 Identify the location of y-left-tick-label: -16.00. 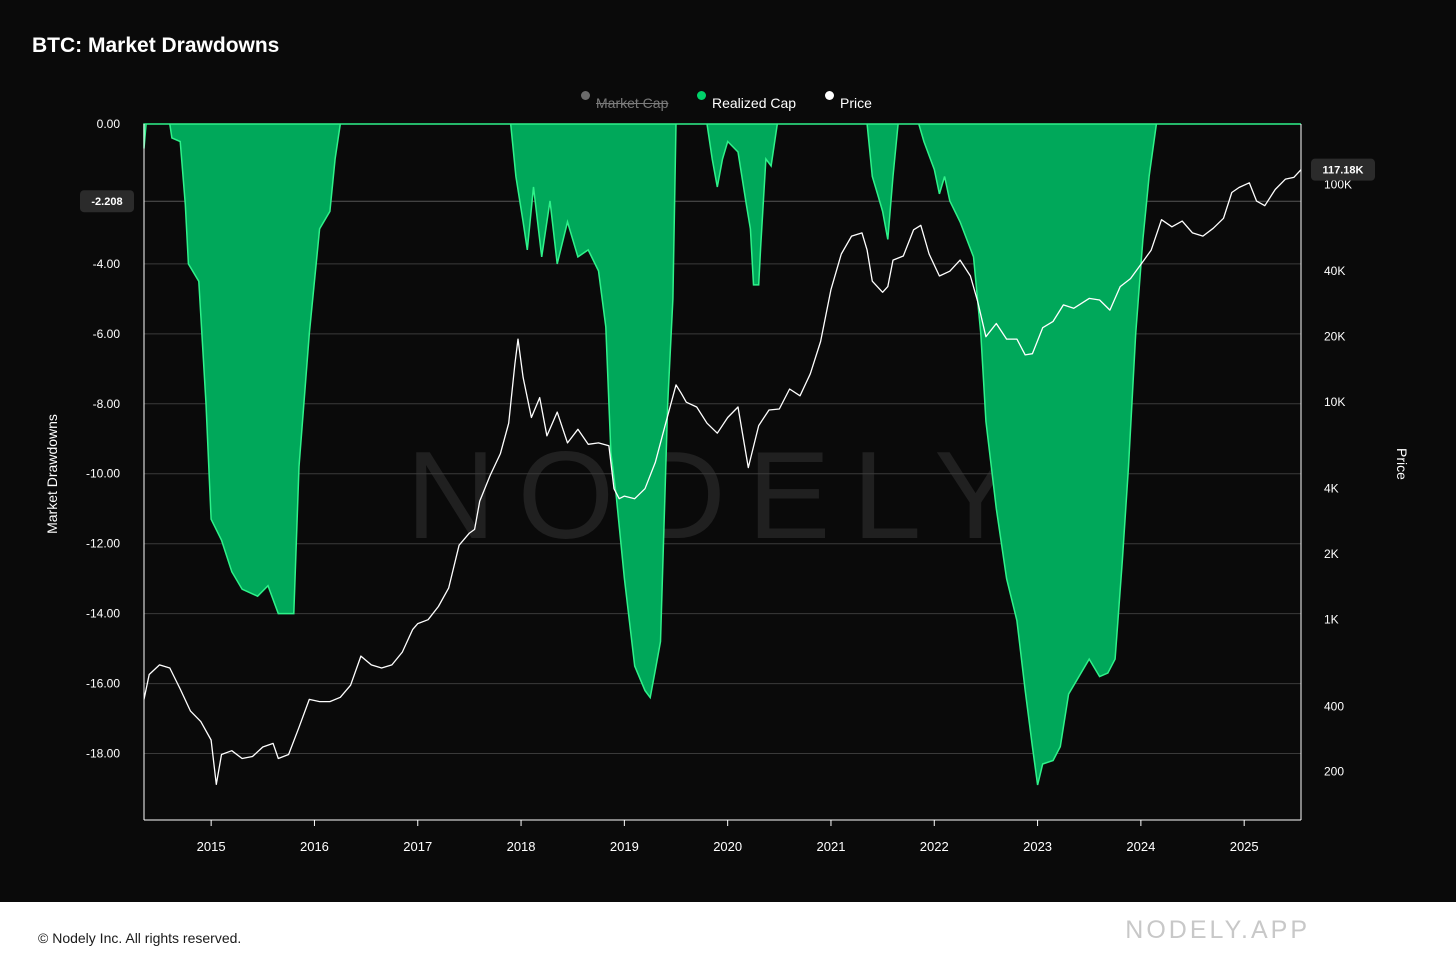
(103, 684).